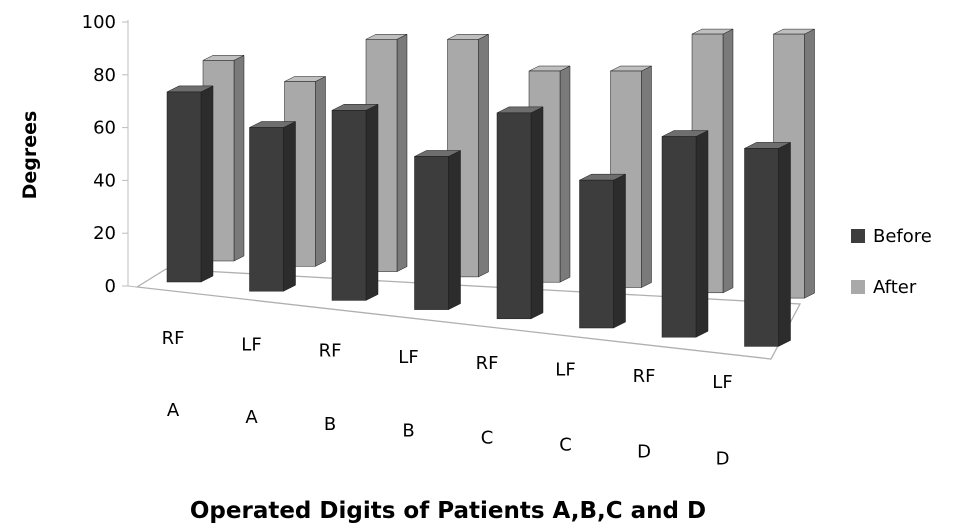  What do you see at coordinates (468, 314) in the screenshot?
I see `floor-plane` at bounding box center [468, 314].